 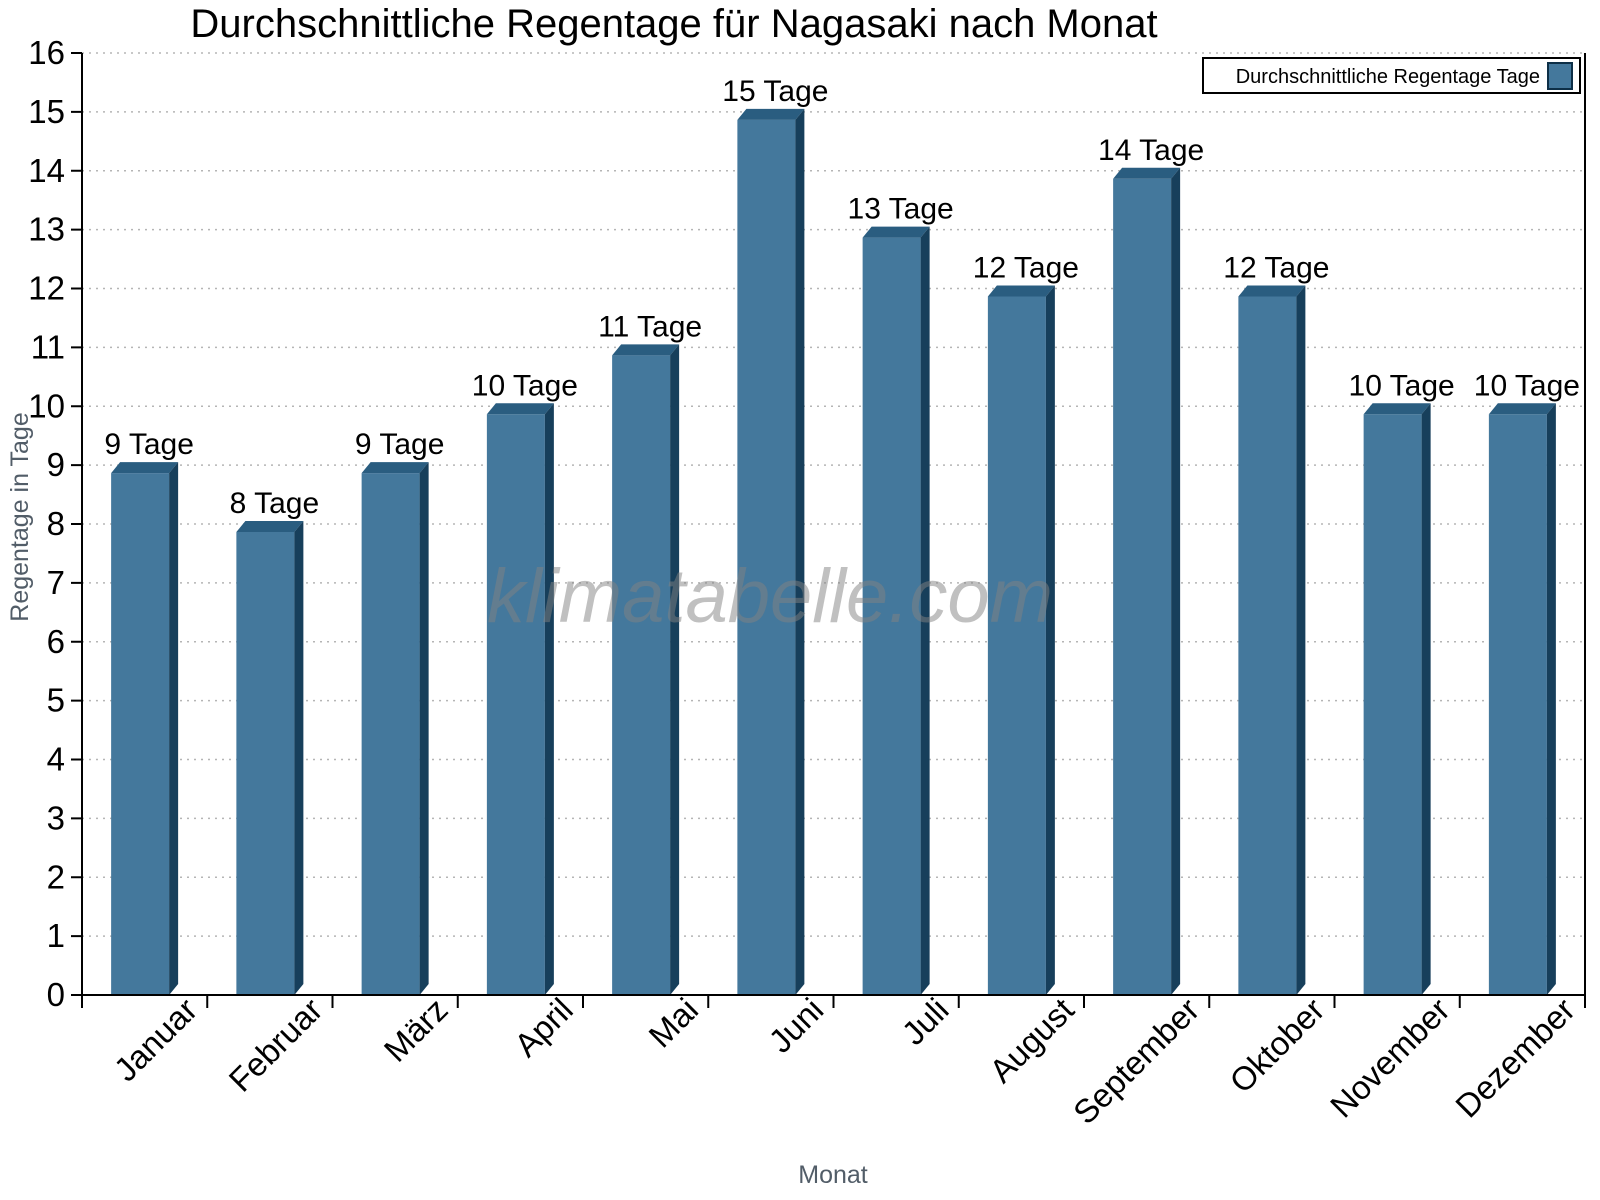 What do you see at coordinates (775, 91) in the screenshot?
I see `point-label: 15 Tage` at bounding box center [775, 91].